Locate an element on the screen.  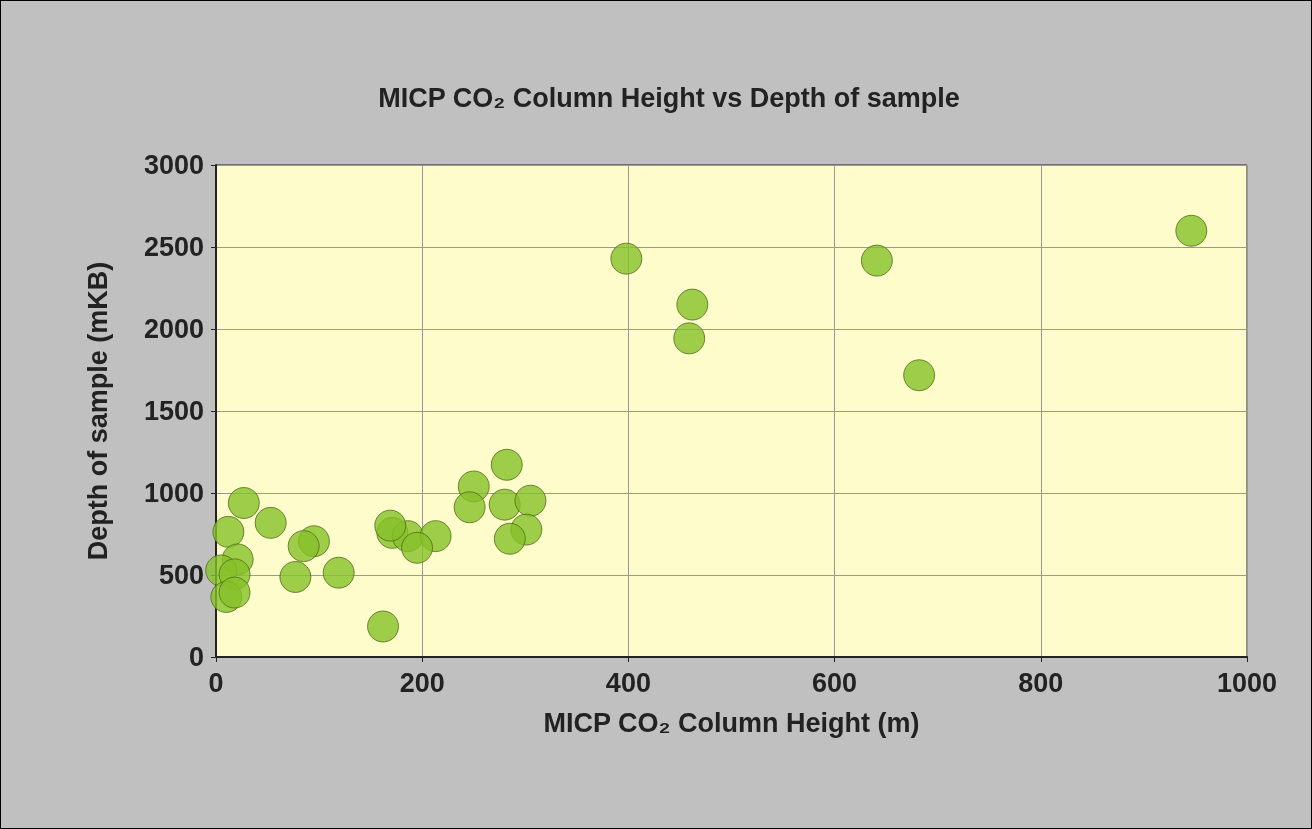
x-tick-label: 600 is located at coordinates (835, 682).